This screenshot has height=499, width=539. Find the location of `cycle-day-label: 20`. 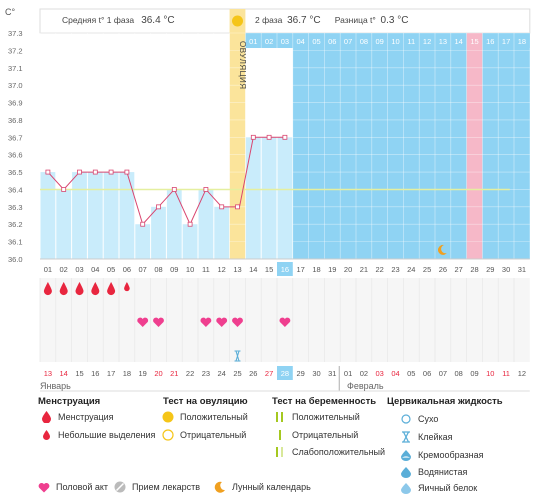

cycle-day-label: 20 is located at coordinates (348, 269).